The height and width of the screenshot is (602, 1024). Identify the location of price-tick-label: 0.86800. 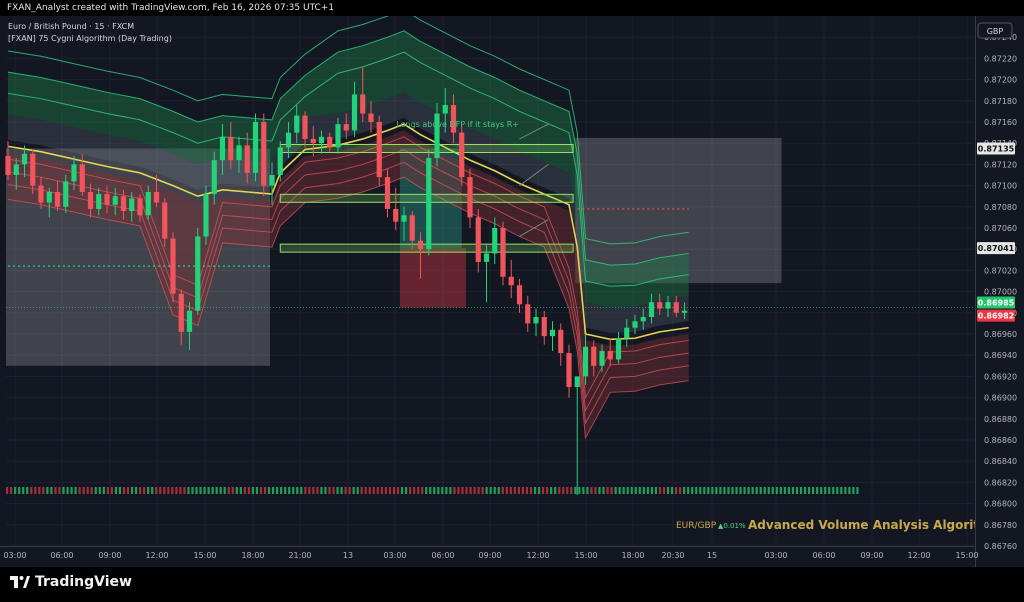
(1000, 504).